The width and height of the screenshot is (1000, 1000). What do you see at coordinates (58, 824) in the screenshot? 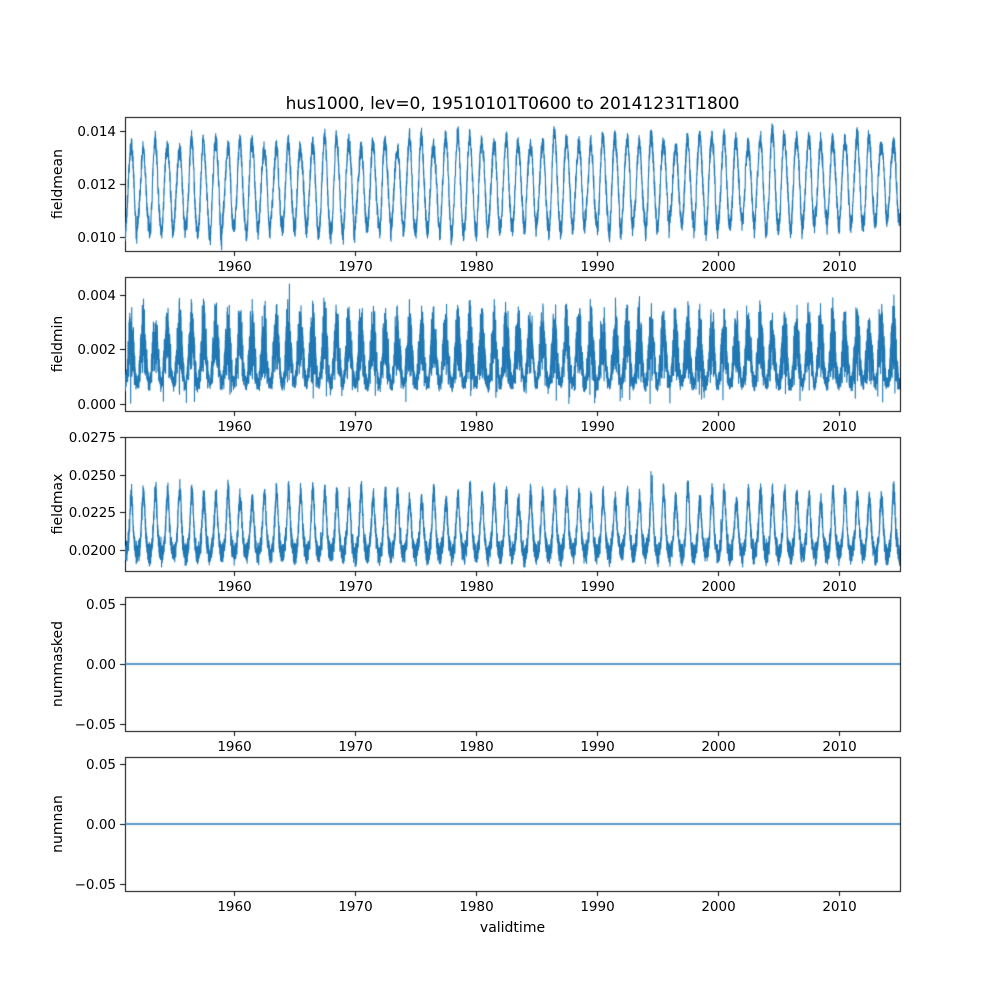
I see `y-axis-label-numnan: numnan` at bounding box center [58, 824].